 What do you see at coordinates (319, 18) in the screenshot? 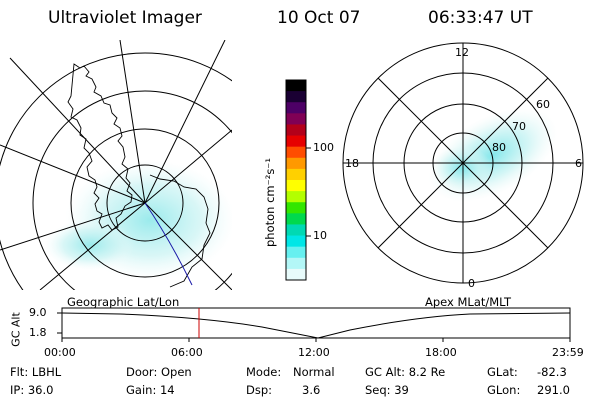
I see `date-label: 10 Oct 07` at bounding box center [319, 18].